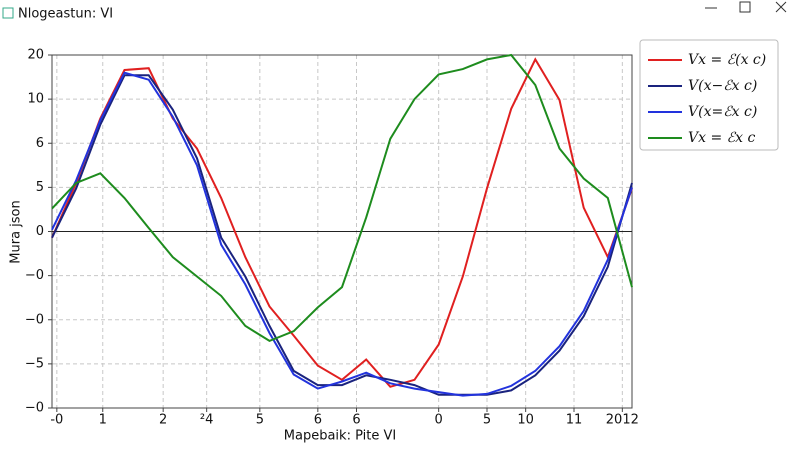 This screenshot has height=453, width=800. Describe the element at coordinates (40, 143) in the screenshot. I see `y-tick-label: 6` at that location.